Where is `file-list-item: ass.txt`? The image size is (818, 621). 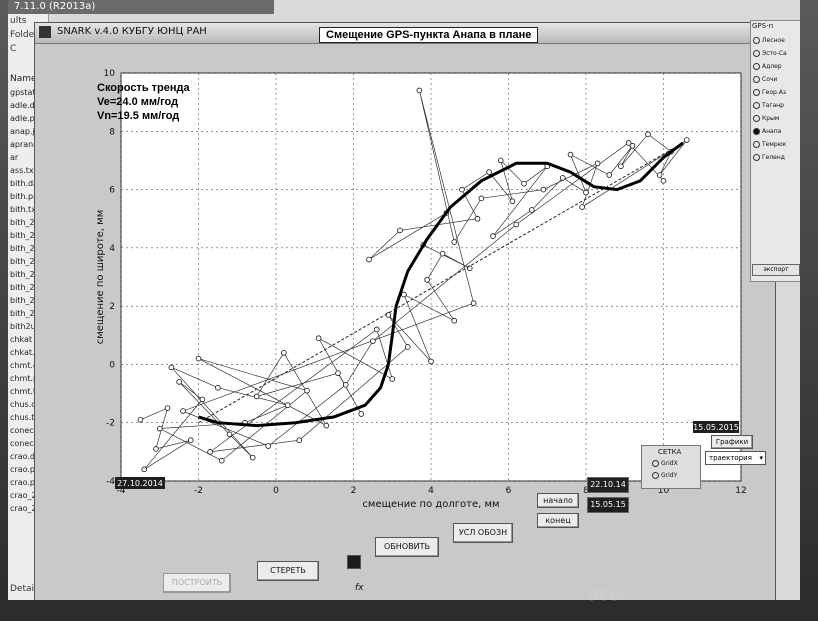 file-list-item: ass.txt is located at coordinates (23, 170).